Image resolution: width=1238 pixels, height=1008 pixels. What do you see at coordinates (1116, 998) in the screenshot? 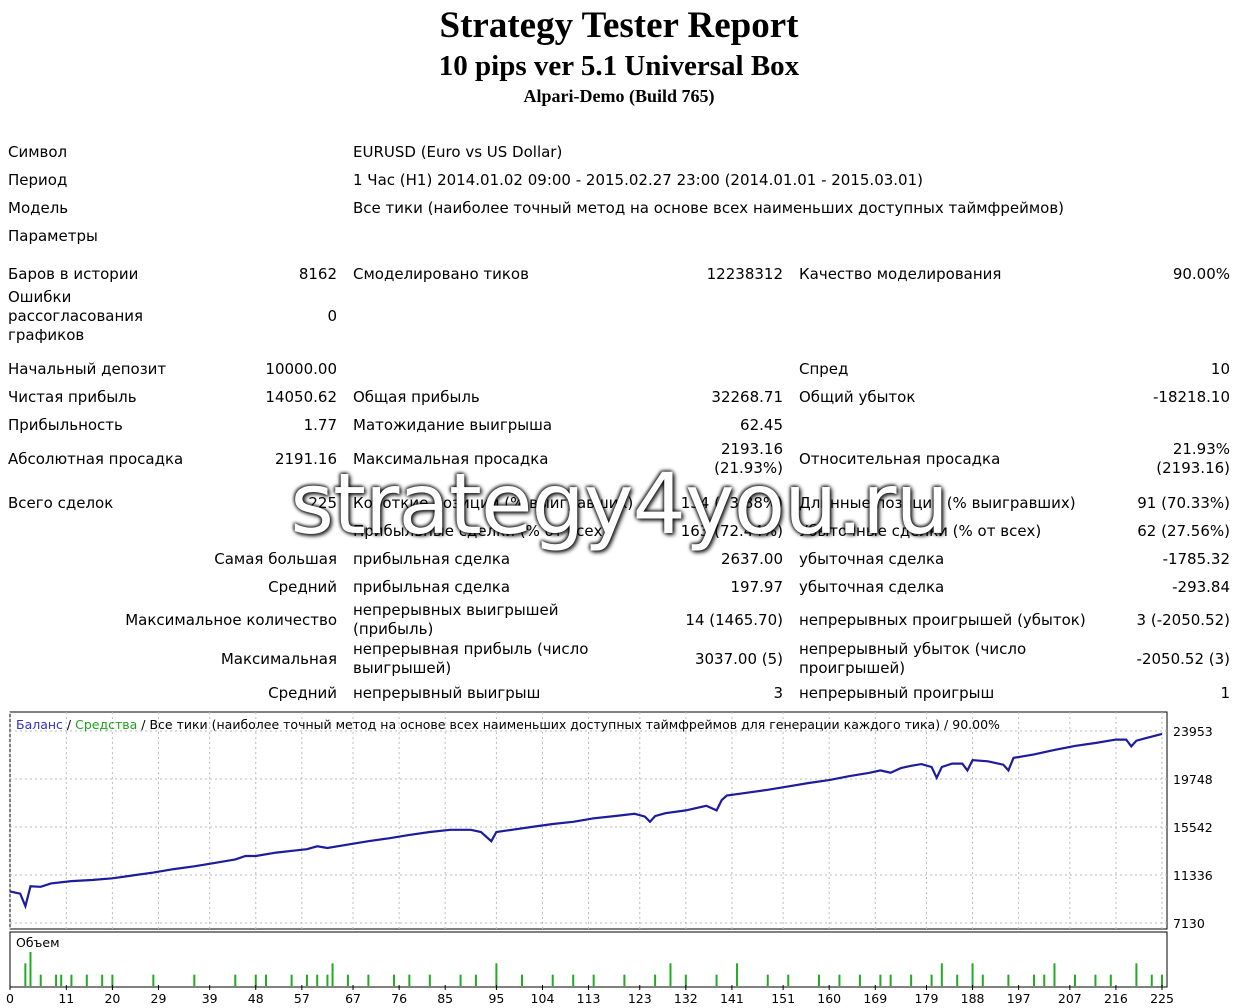
I see `x-tick-label: 216` at bounding box center [1116, 998].